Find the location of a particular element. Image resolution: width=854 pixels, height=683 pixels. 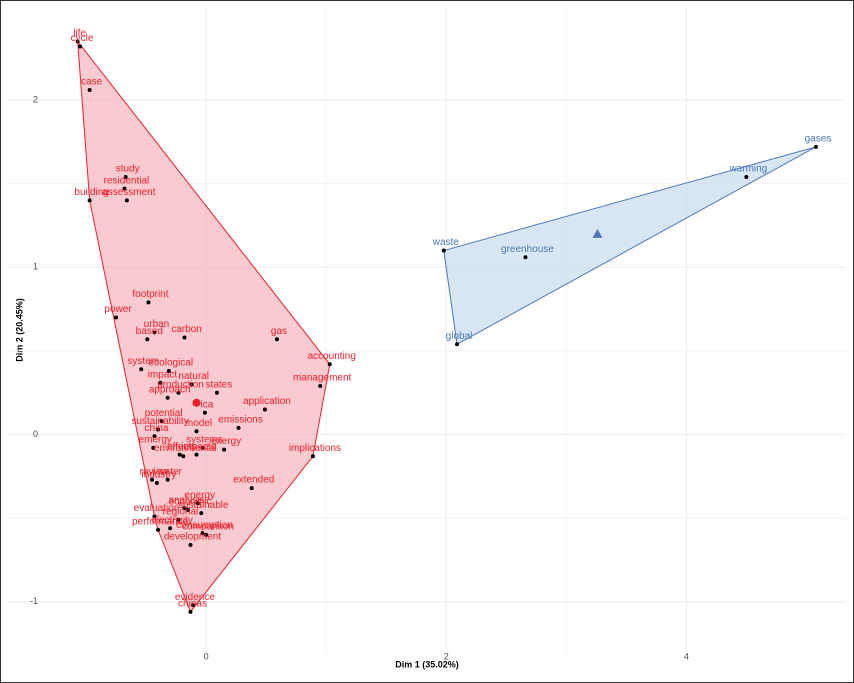

point-label: impacts is located at coordinates (198, 446).